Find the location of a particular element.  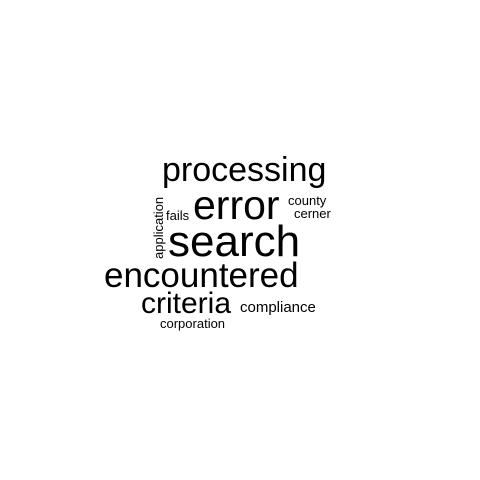

word-search: search is located at coordinates (234, 241).